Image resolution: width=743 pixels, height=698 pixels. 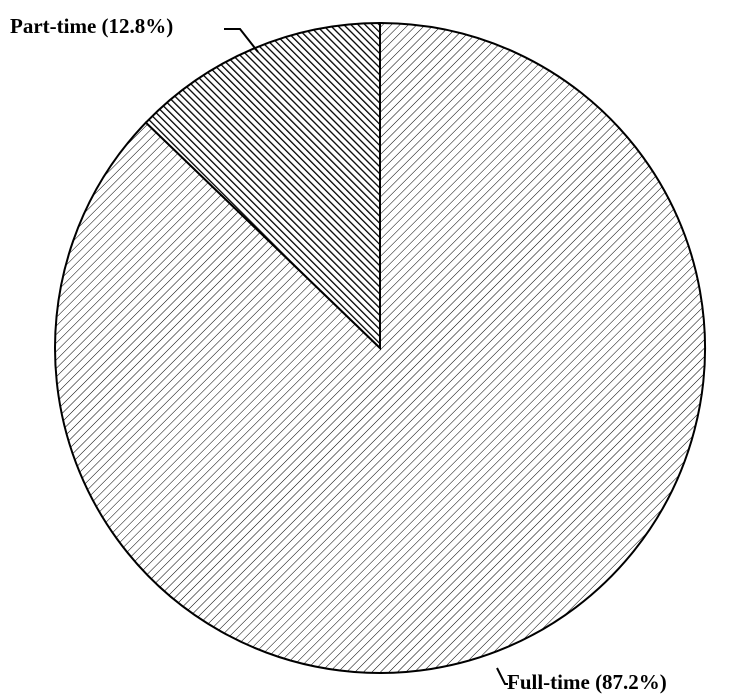 I want to click on value-label: (12.8%), so click(x=138, y=26).